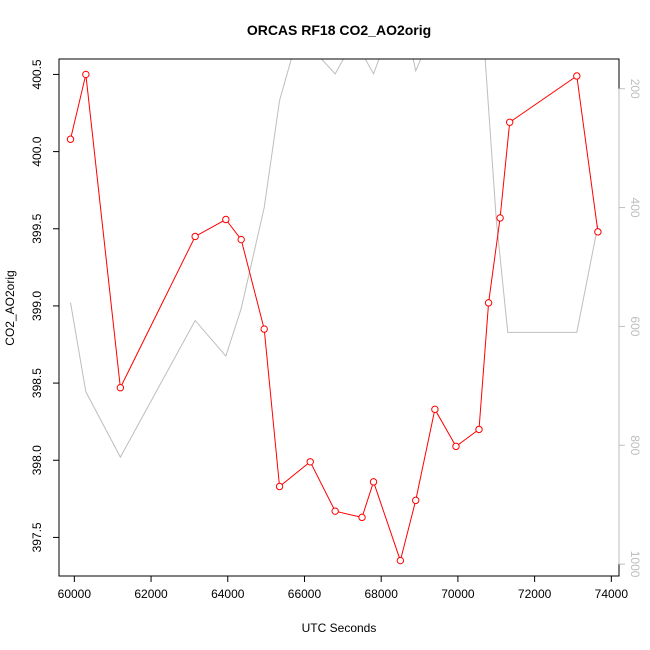 The image size is (650, 650). Describe the element at coordinates (535, 594) in the screenshot. I see `x-tick-label: 72000` at that location.